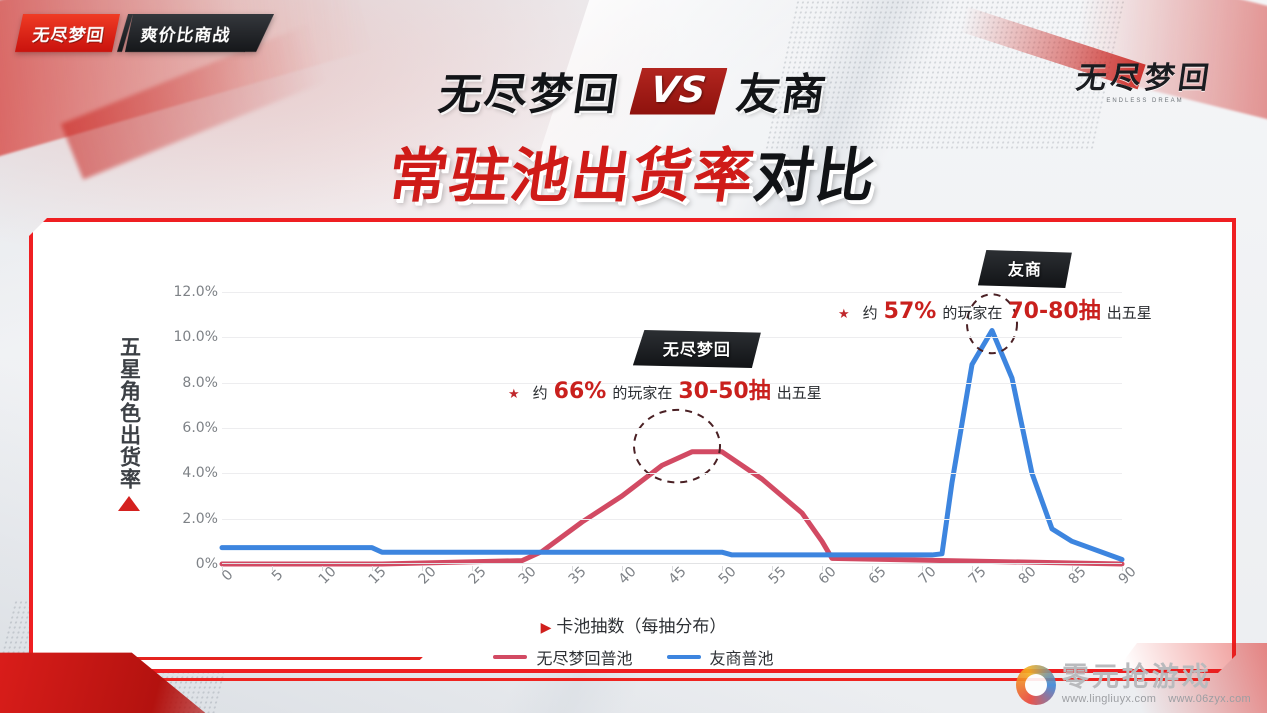 This screenshot has width=1267, height=713. What do you see at coordinates (477, 575) in the screenshot?
I see `x-axis-tick-label: 25` at bounding box center [477, 575].